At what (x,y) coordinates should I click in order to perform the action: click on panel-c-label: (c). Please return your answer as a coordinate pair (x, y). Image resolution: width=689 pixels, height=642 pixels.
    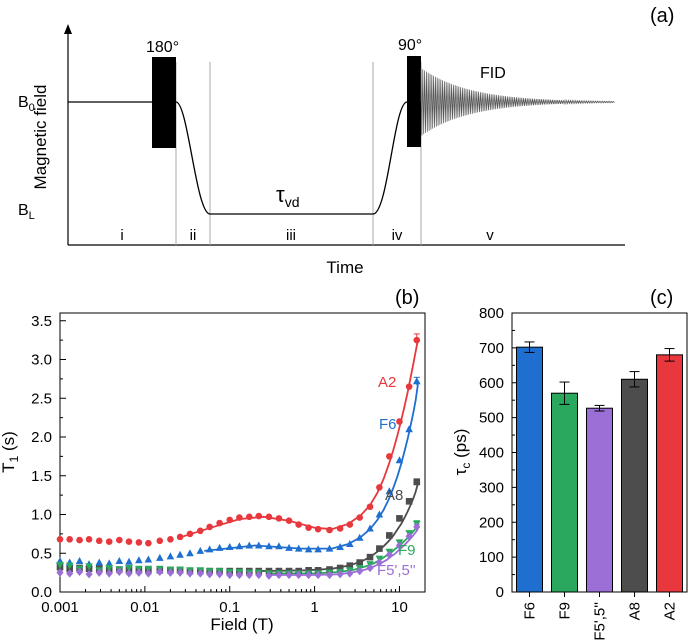
    Looking at the image, I should click on (661, 298).